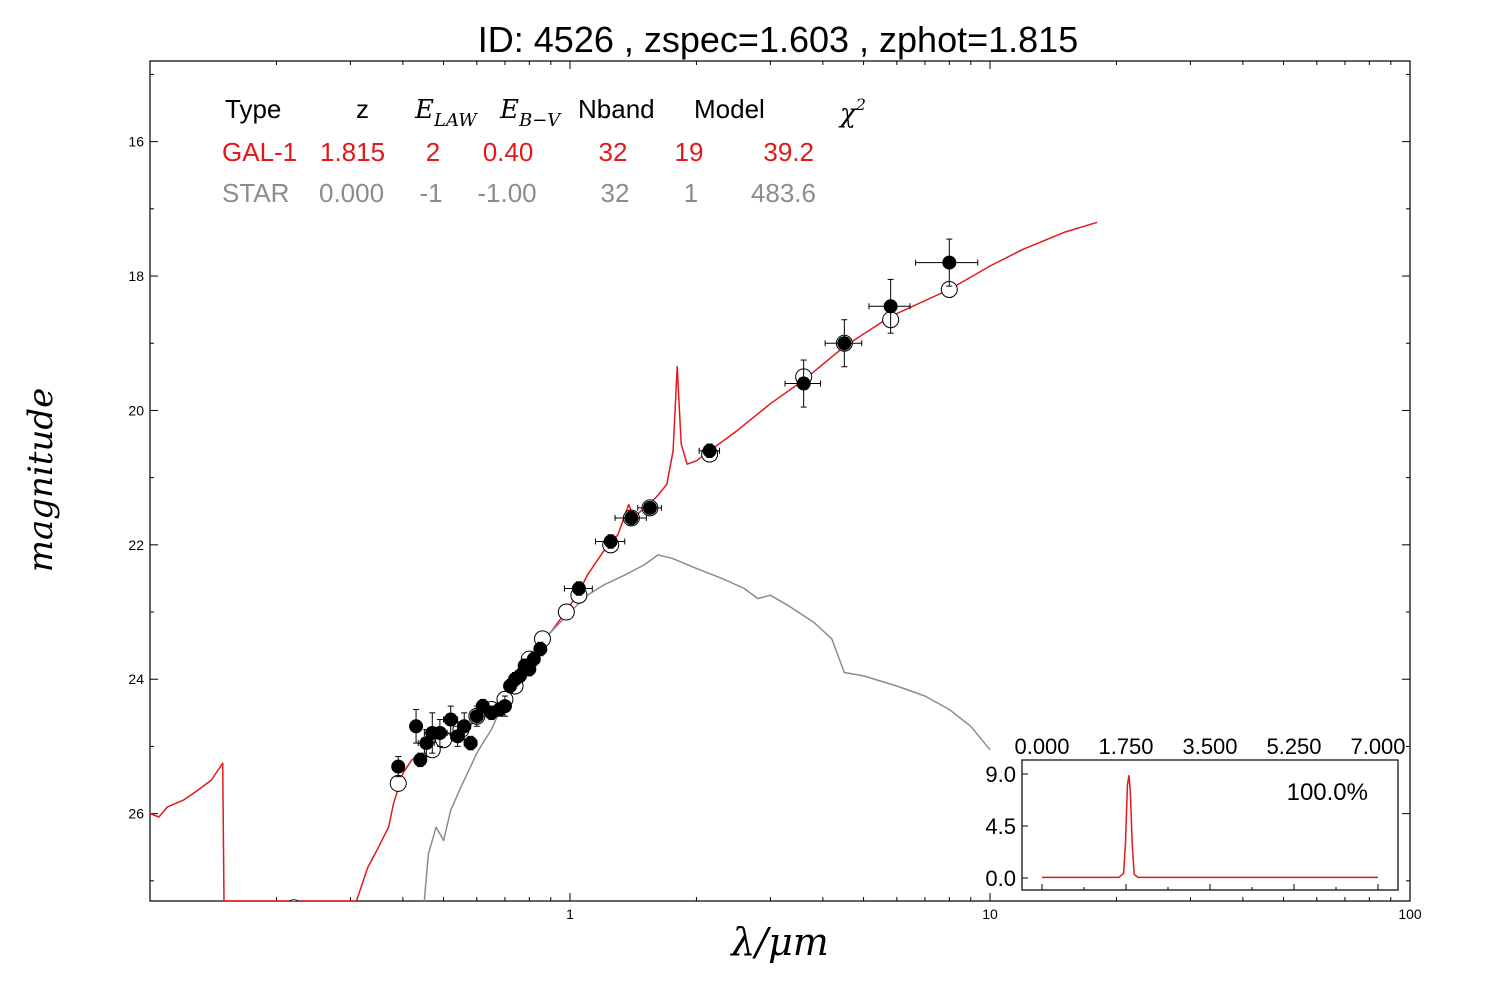 This screenshot has height=1000, width=1500. I want to click on inset-frame, so click(1210, 825).